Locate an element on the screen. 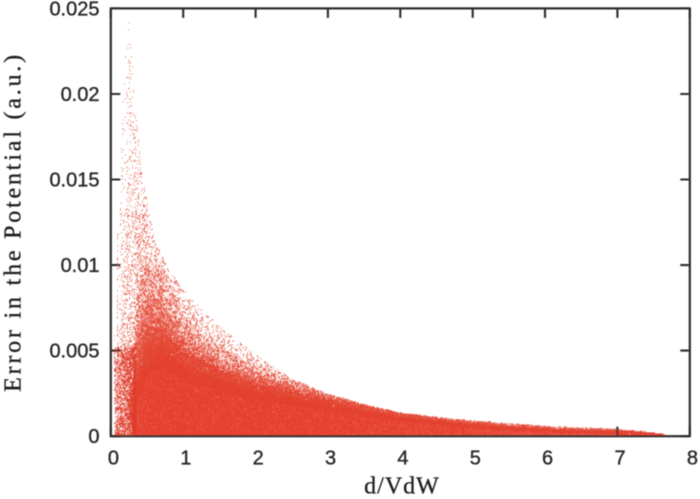  svg-text: Error in the Potential (a.u.) is located at coordinates (14, 222).